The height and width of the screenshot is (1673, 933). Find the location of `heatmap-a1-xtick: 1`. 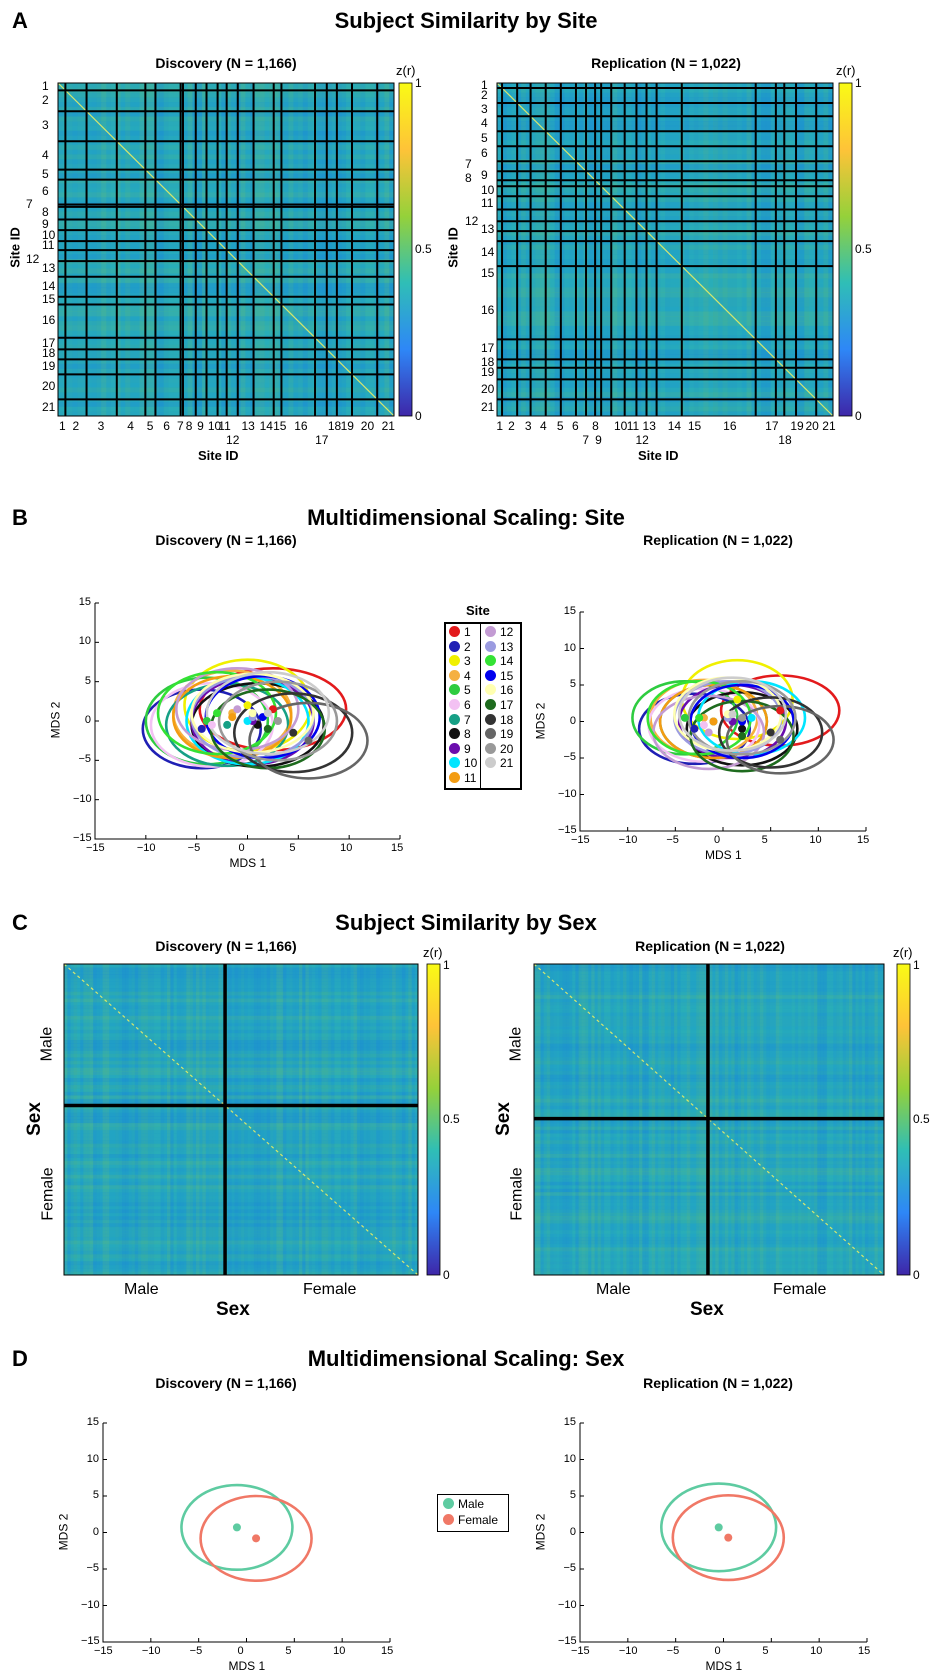

heatmap-a1-xtick: 1 is located at coordinates (62, 426).